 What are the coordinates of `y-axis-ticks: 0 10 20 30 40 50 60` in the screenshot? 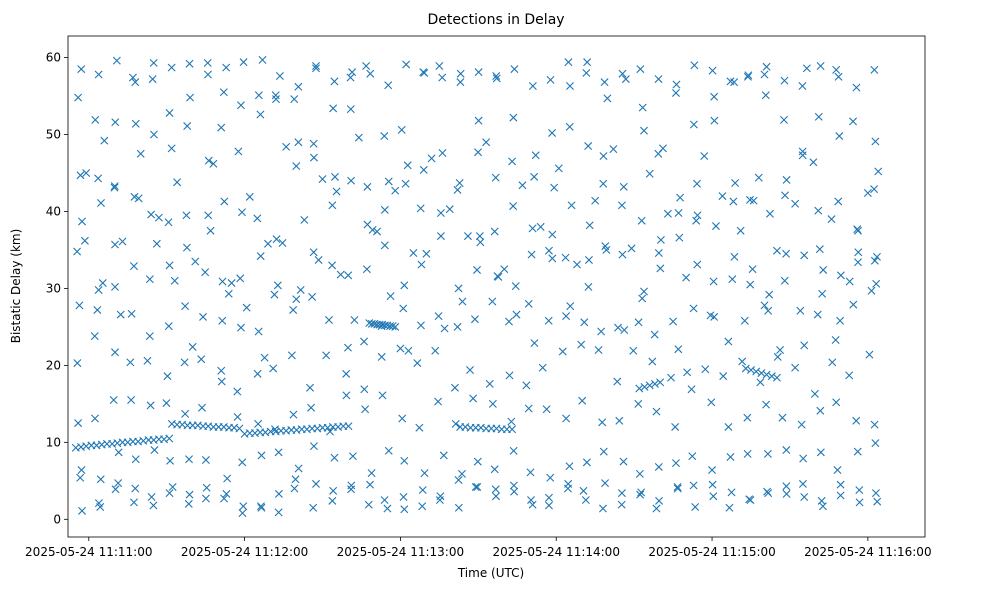 It's located at (57, 288).